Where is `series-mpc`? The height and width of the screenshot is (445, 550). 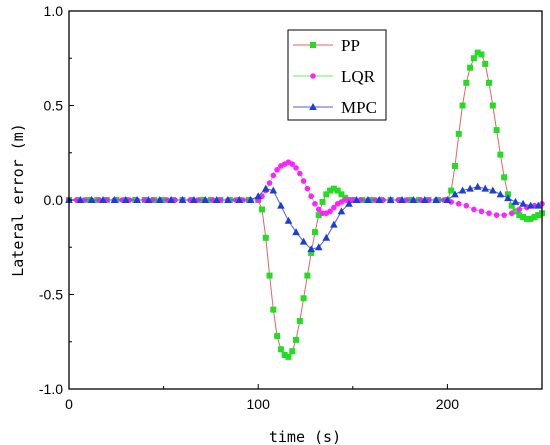 series-mpc is located at coordinates (304, 217).